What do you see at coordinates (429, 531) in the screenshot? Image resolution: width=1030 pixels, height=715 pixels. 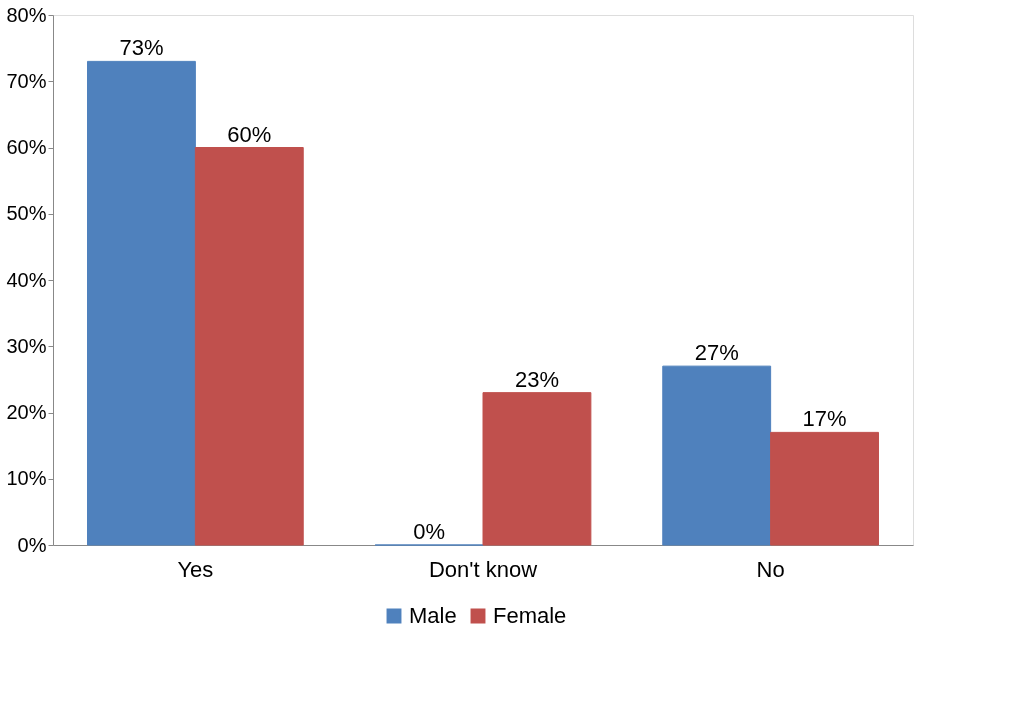 I see `data-label: 0%` at bounding box center [429, 531].